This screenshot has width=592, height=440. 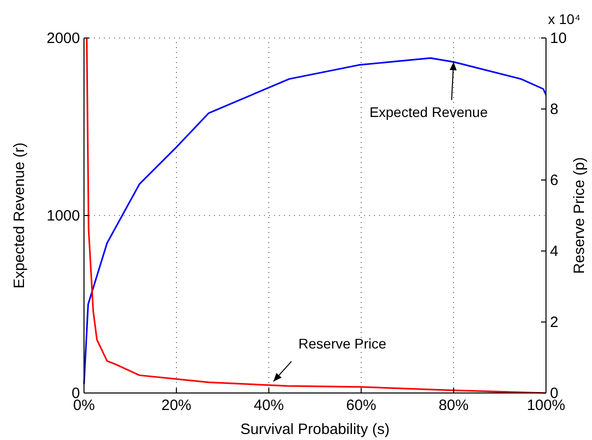 What do you see at coordinates (63, 216) in the screenshot?
I see `y-tick-label: 1000` at bounding box center [63, 216].